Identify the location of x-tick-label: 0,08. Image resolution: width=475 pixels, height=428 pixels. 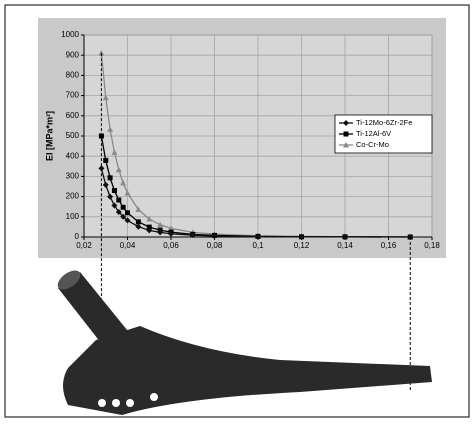
(215, 245).